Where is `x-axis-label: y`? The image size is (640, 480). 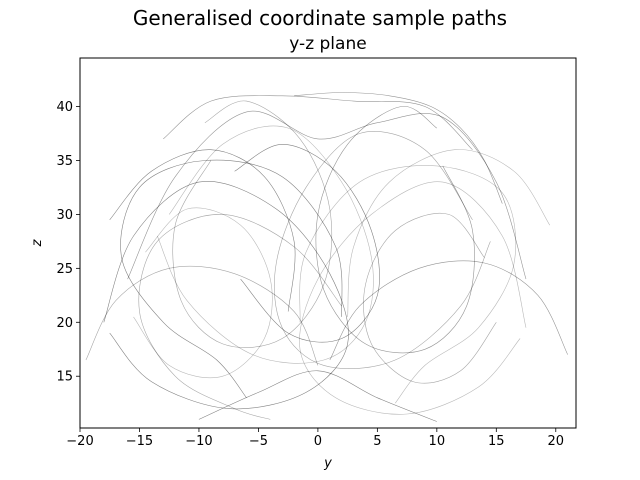
x-axis-label: y is located at coordinates (327, 463).